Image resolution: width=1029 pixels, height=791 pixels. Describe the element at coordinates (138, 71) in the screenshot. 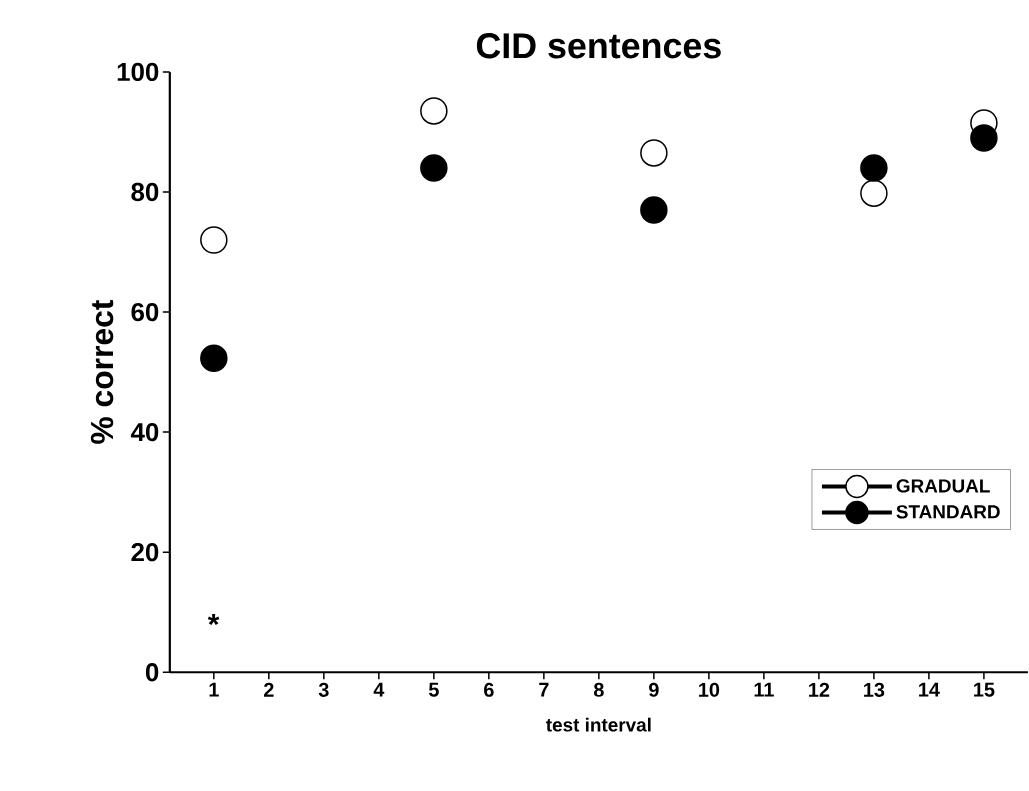

I see `y-tick-label: 100` at that location.